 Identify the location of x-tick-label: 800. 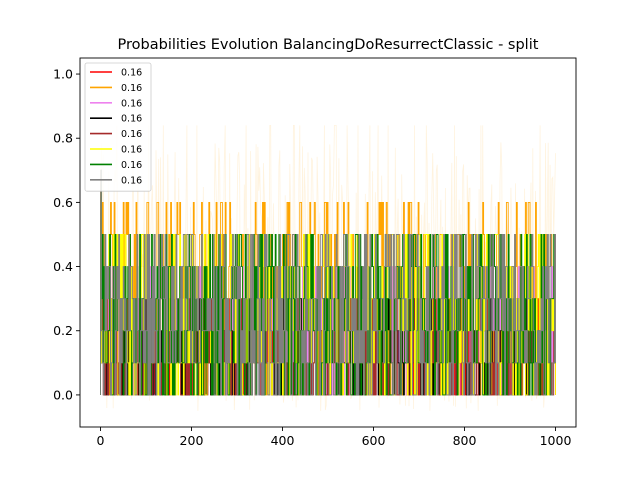
(465, 440).